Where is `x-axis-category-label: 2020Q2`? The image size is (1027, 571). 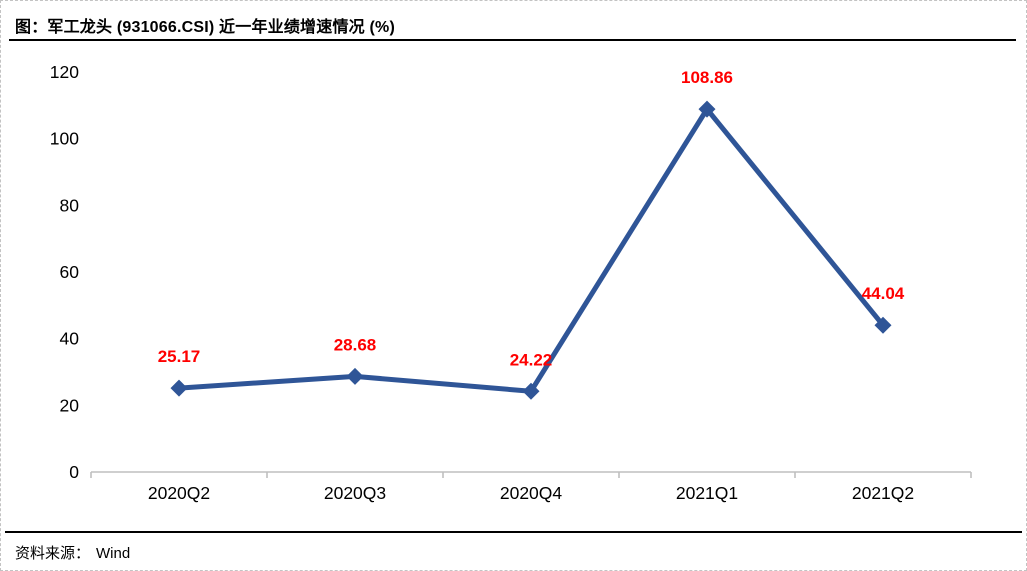 x-axis-category-label: 2020Q2 is located at coordinates (179, 493).